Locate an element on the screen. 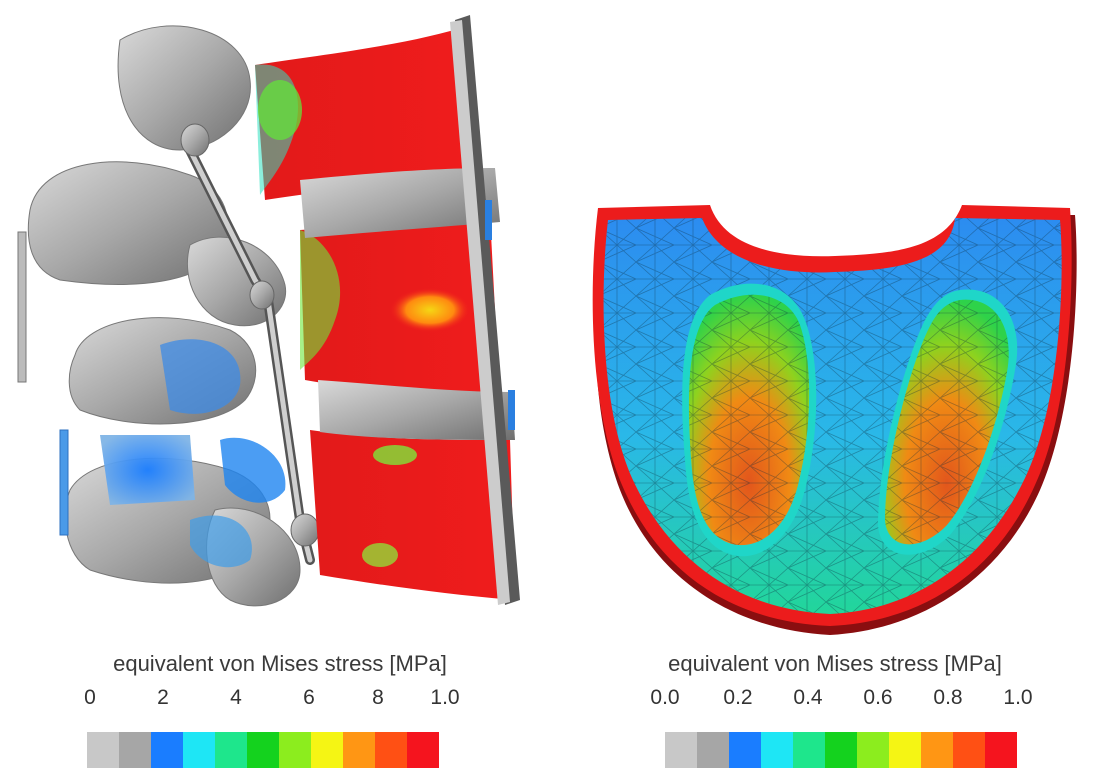  colorbar-tick: 0 is located at coordinates (90, 697).